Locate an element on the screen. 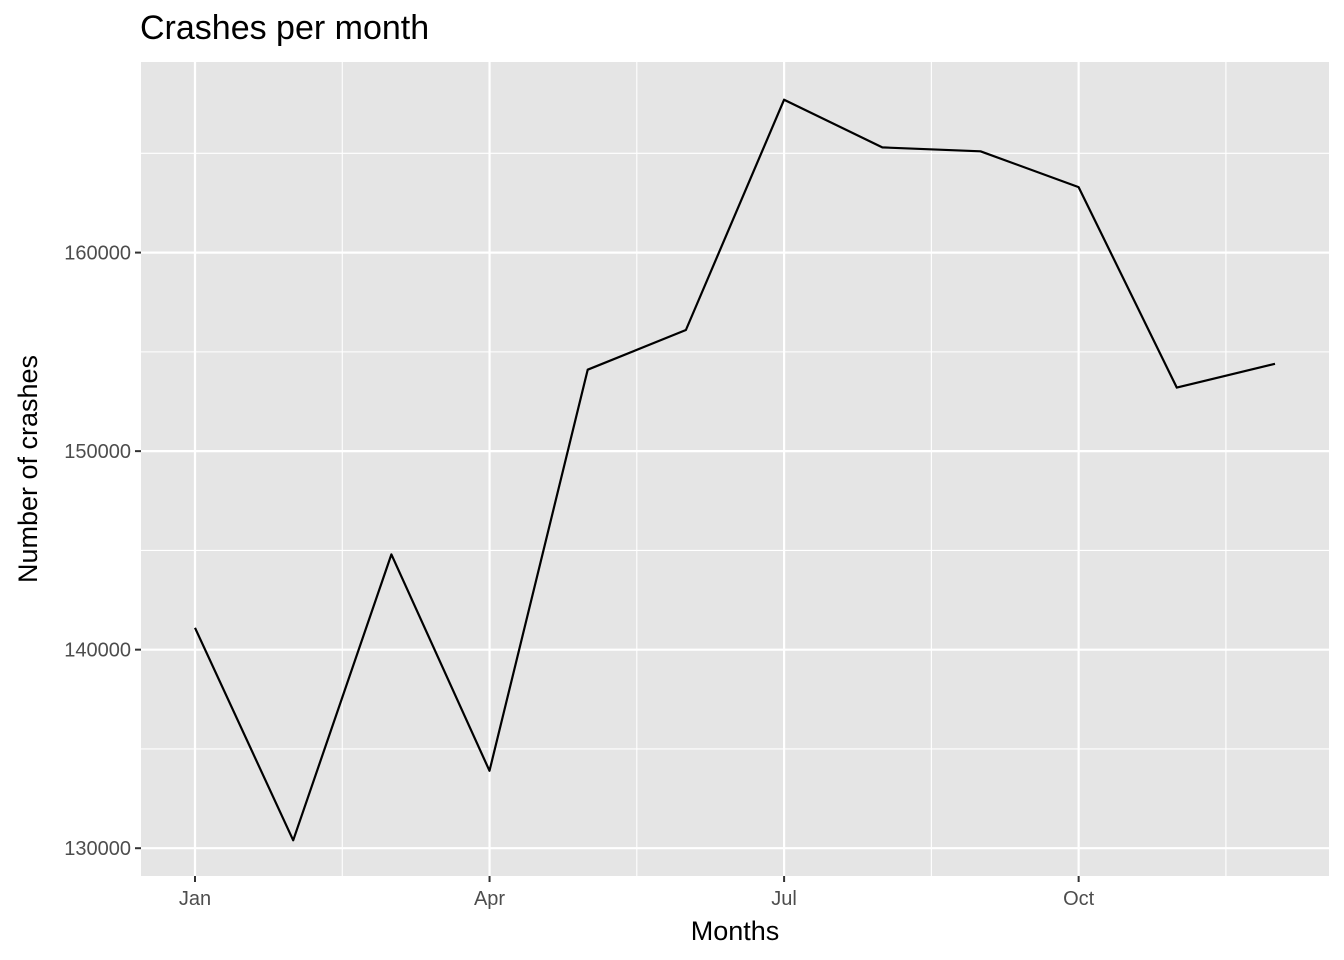 This screenshot has width=1344, height=960. y-axis: 130000 140000 150000 160000 is located at coordinates (102, 551).